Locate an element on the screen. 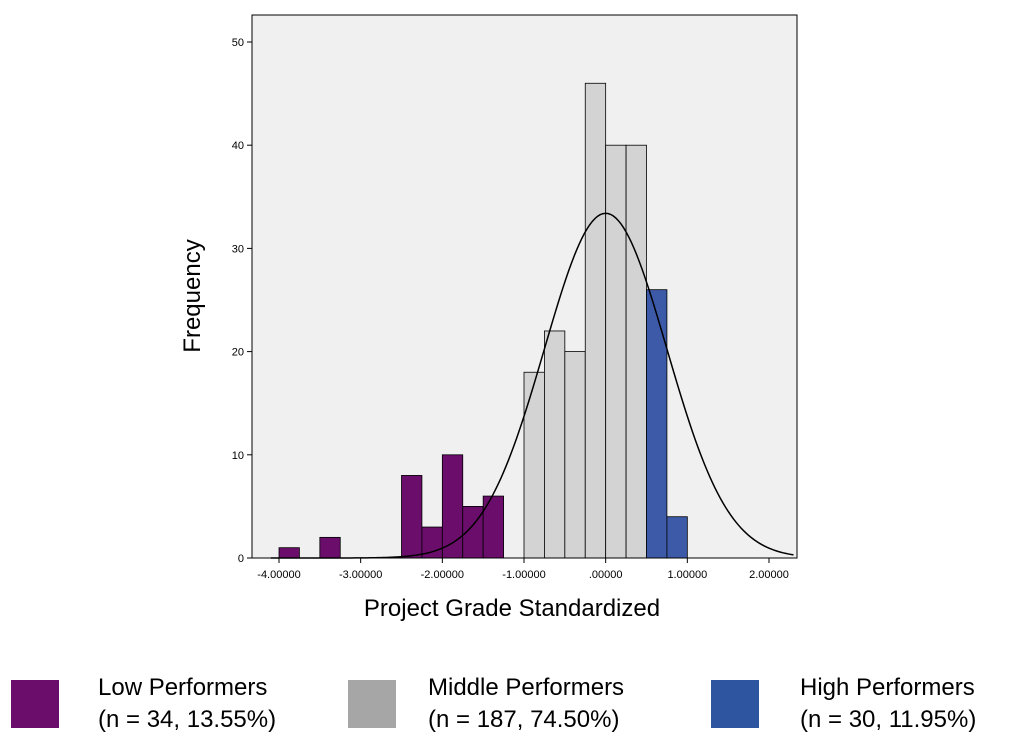 The width and height of the screenshot is (1013, 737). x-tick-label-0: -4.00000 is located at coordinates (278, 575).